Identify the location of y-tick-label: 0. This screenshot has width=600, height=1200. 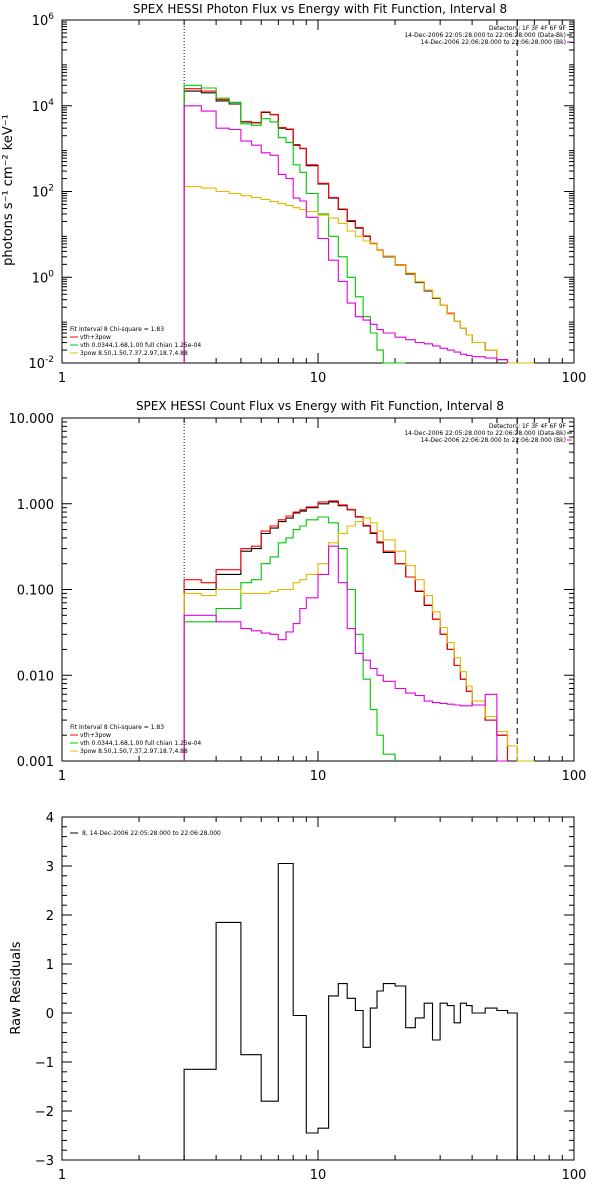
(50, 1014).